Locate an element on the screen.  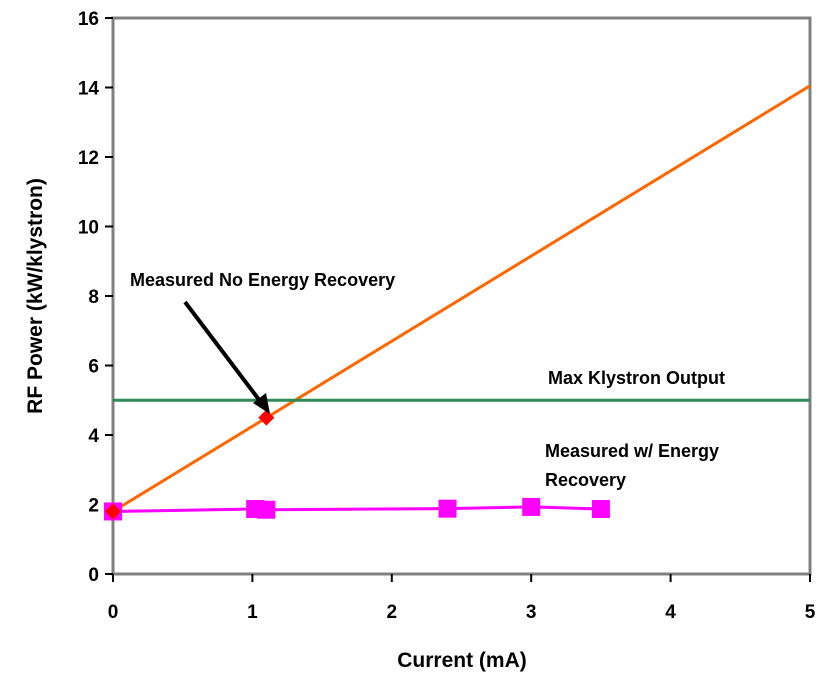
y-tick-label: 6 is located at coordinates (93, 367).